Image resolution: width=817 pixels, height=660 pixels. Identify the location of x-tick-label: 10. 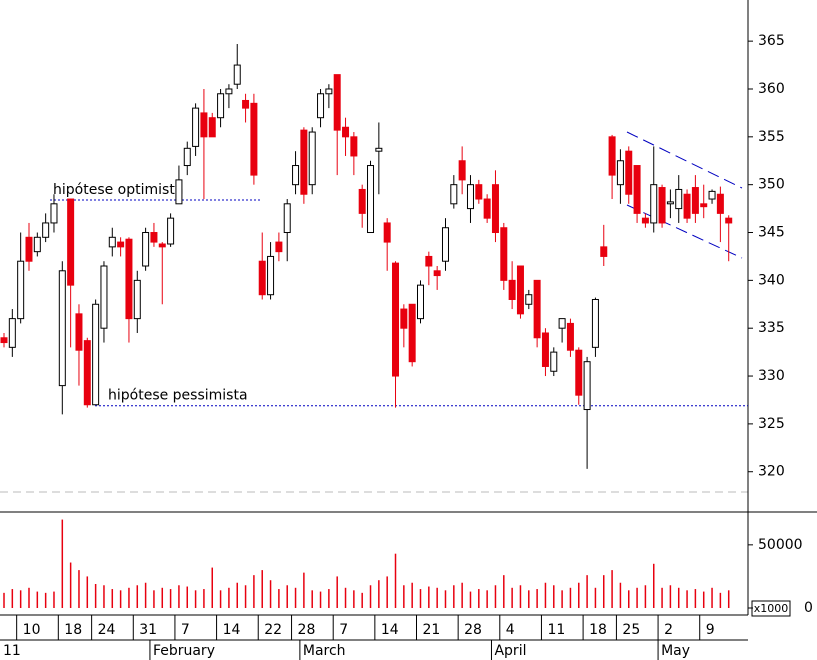
(32, 630).